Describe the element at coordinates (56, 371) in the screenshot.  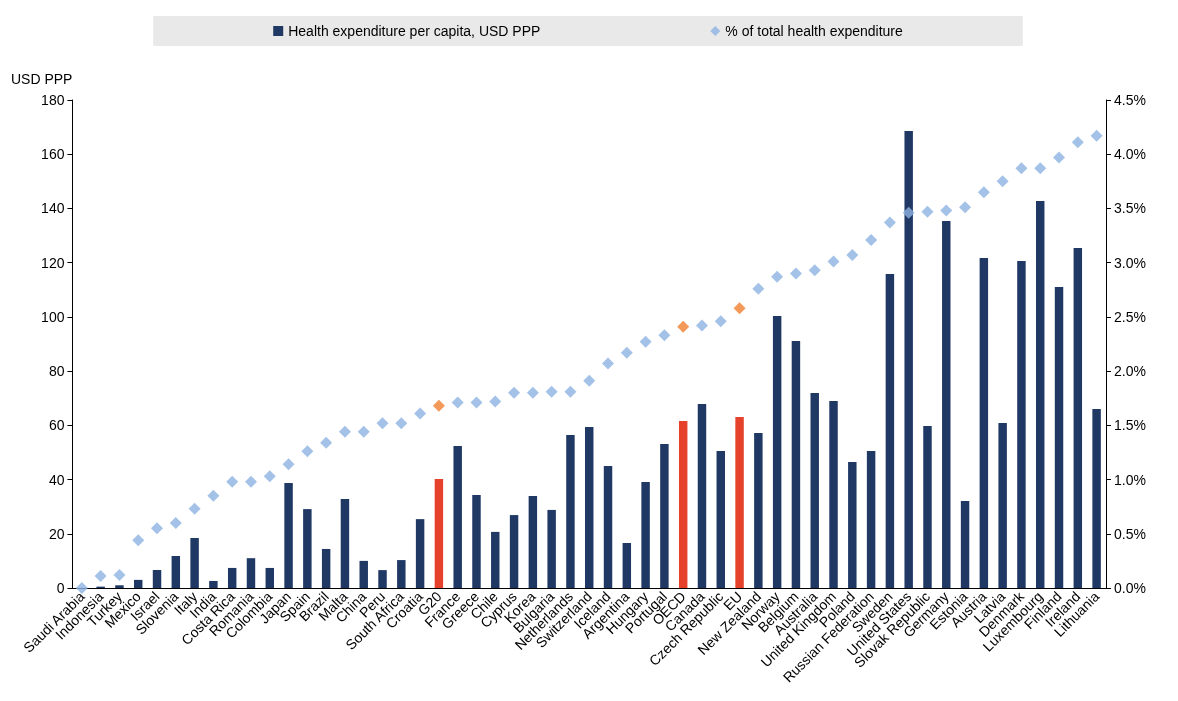
I see `y-tick-label: 80` at that location.